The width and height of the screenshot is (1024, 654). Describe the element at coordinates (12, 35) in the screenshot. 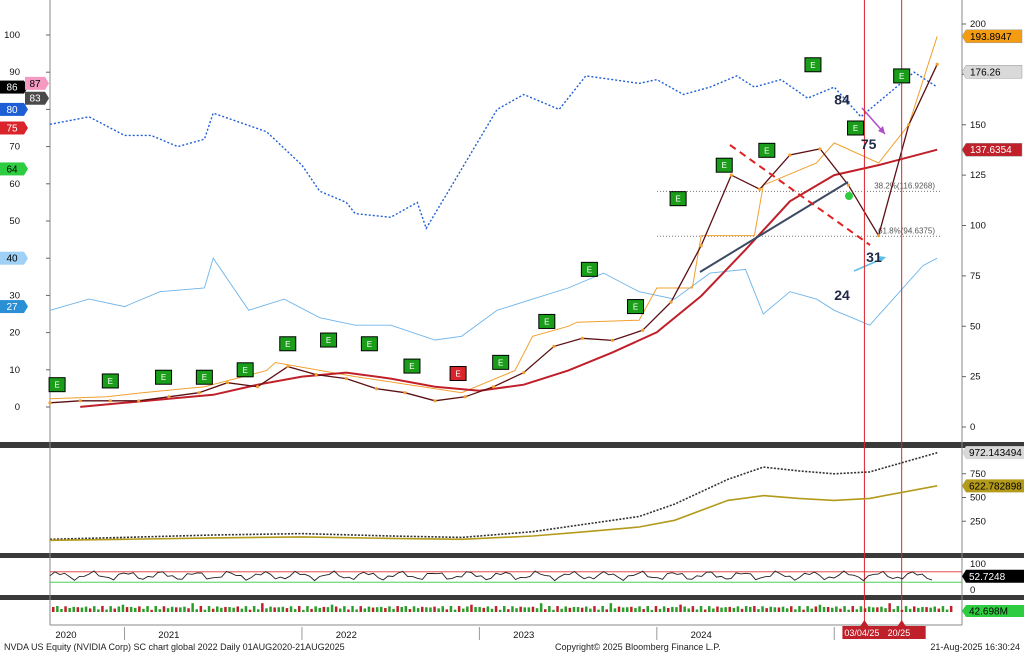

I see `left-tick-label: 100` at that location.